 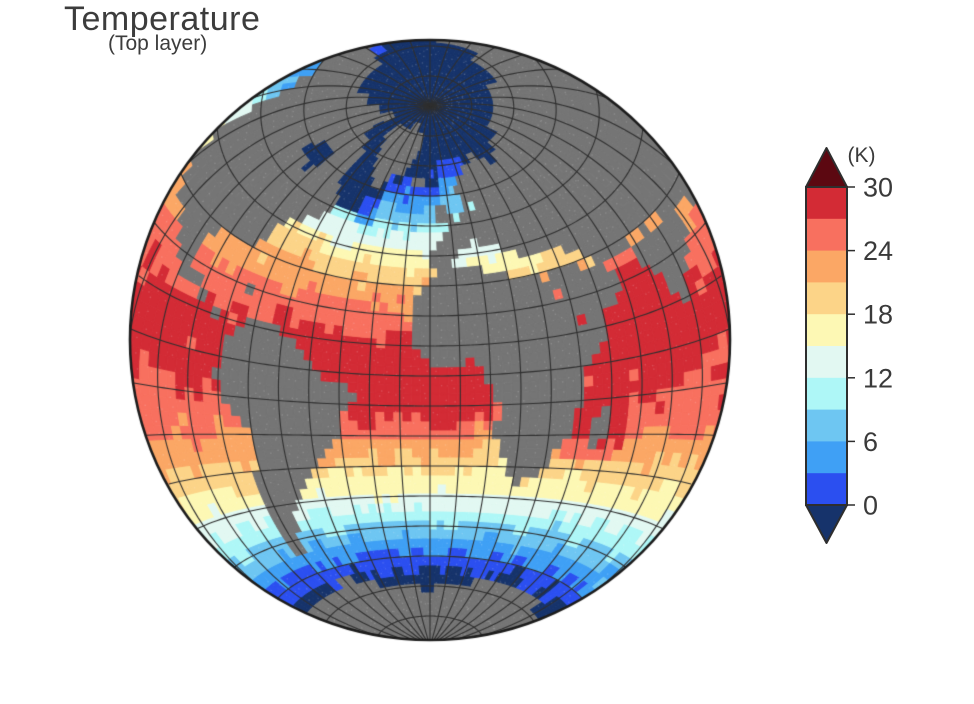 What do you see at coordinates (870, 506) in the screenshot?
I see `colorbar-tick-label: 0` at bounding box center [870, 506].